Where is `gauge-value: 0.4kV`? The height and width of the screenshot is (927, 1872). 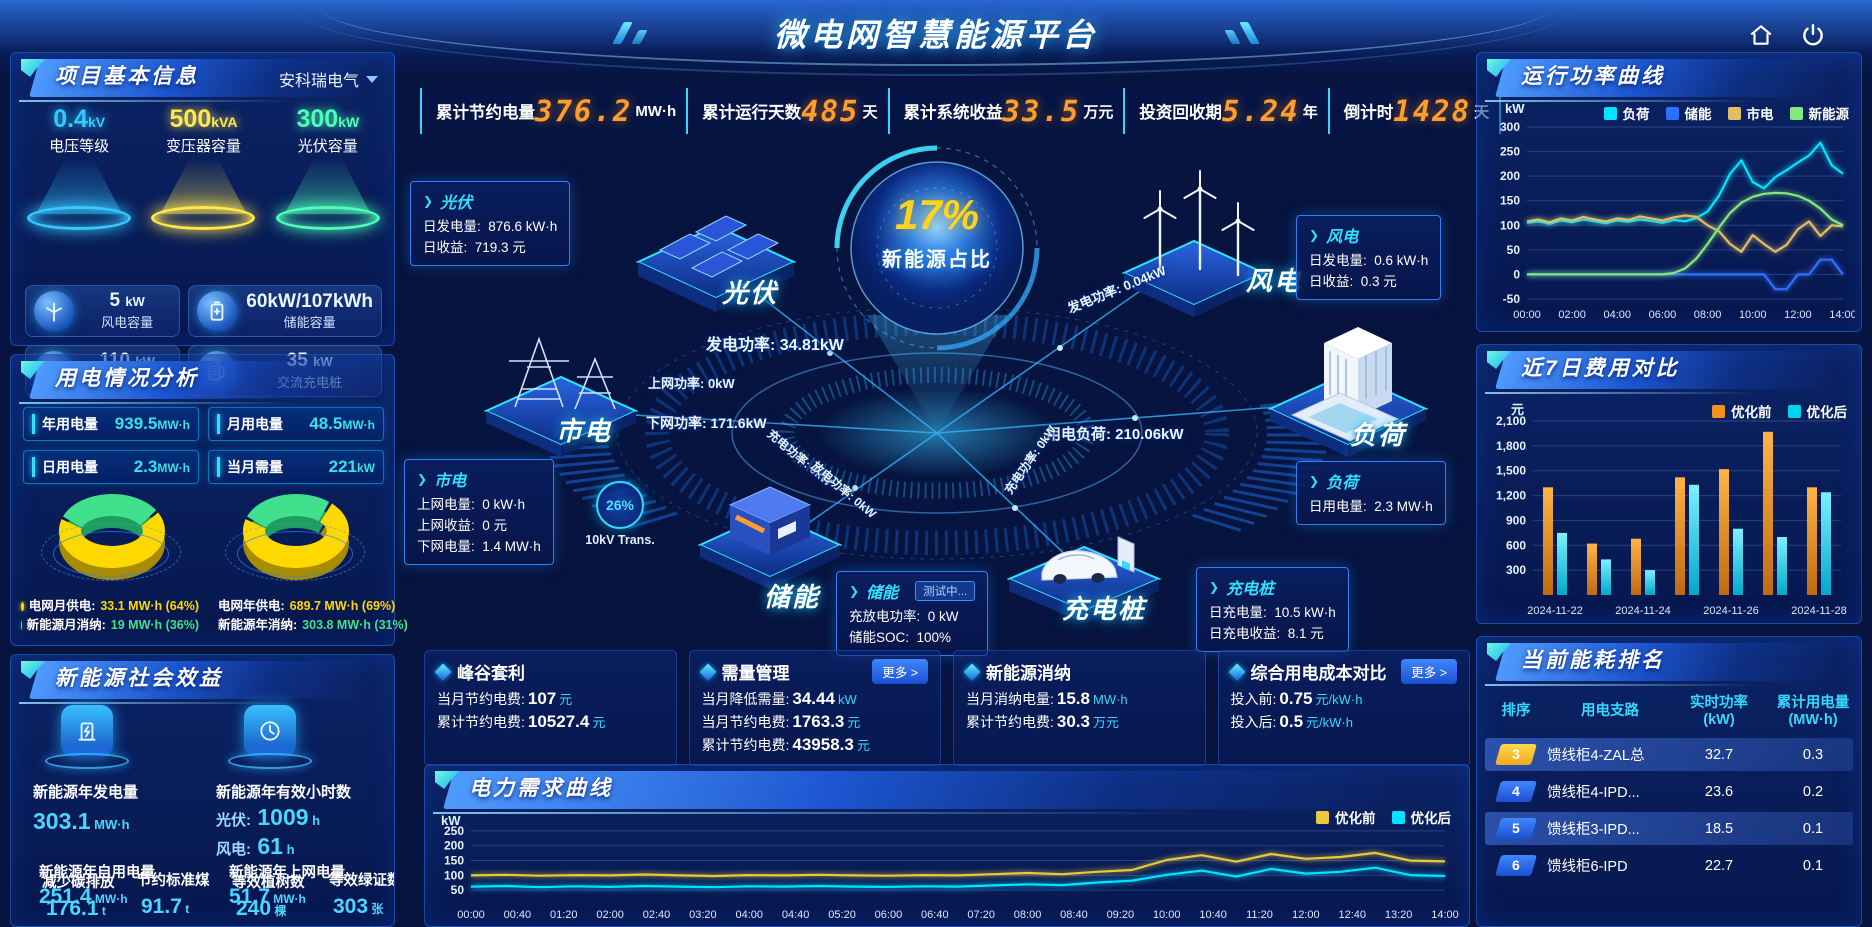 gauge-value: 0.4kV is located at coordinates (79, 119).